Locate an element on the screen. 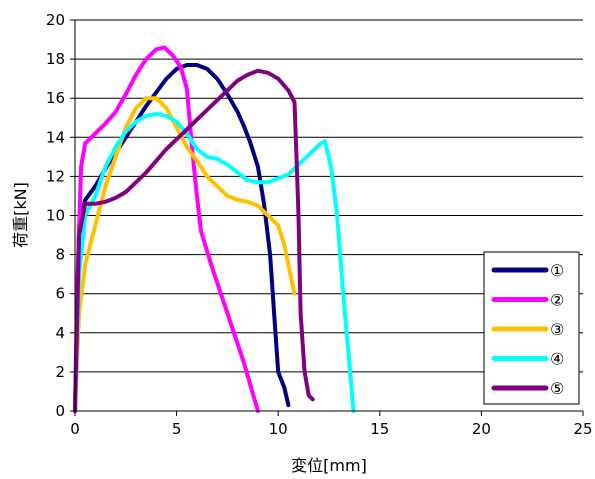 Image resolution: width=595 pixels, height=479 pixels. x-tick-labels: 0 5 10 15 20 25 is located at coordinates (331, 429).